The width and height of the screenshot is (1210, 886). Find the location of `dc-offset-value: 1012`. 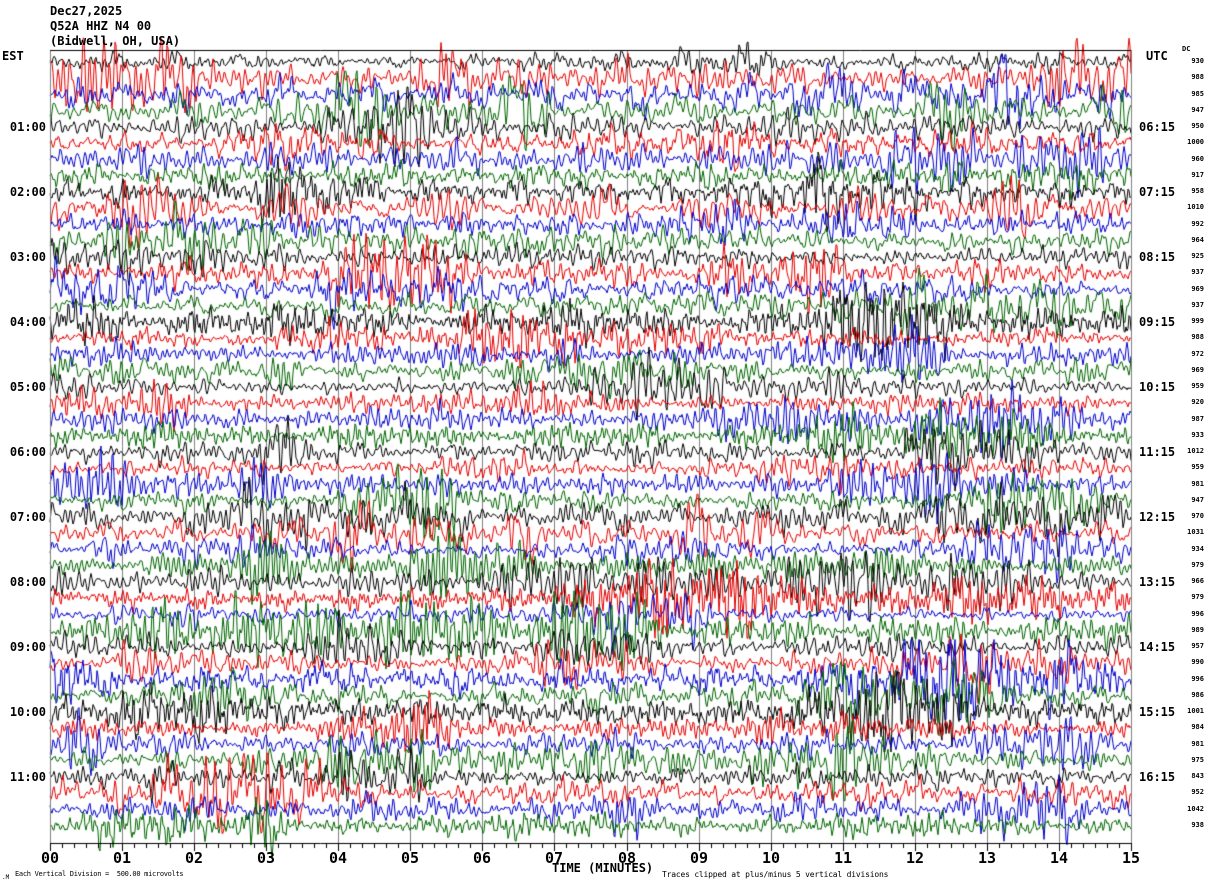

dc-offset-value: 1012 is located at coordinates (1195, 451).